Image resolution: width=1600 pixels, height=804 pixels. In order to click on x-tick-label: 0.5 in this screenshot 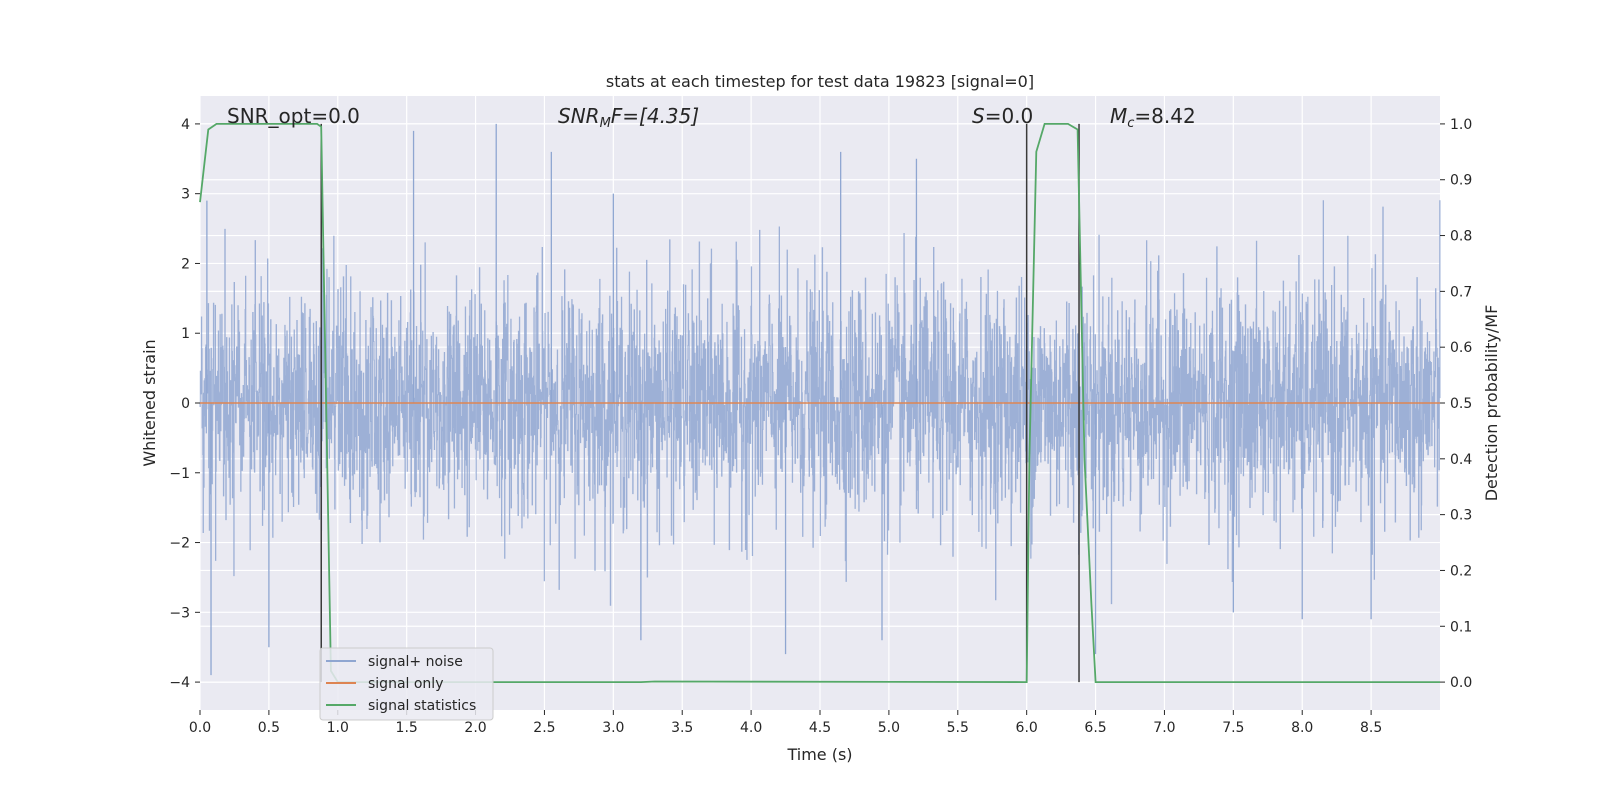, I will do `click(269, 728)`.